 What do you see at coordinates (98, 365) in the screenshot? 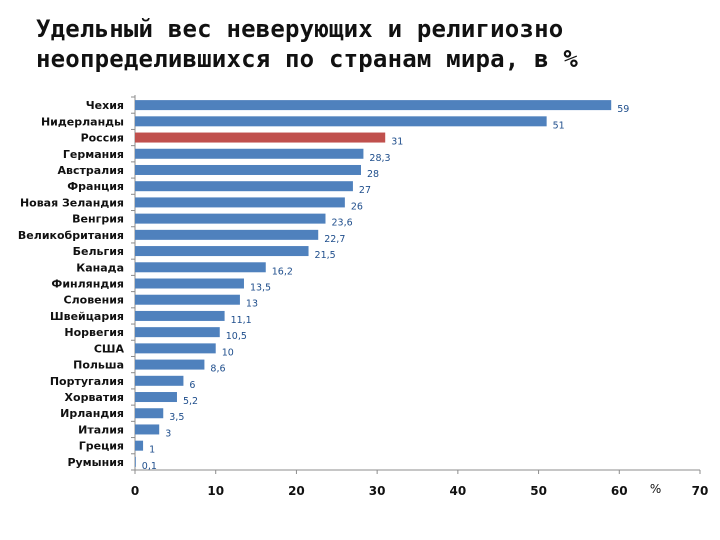
I see `category-label: Польша` at bounding box center [98, 365].